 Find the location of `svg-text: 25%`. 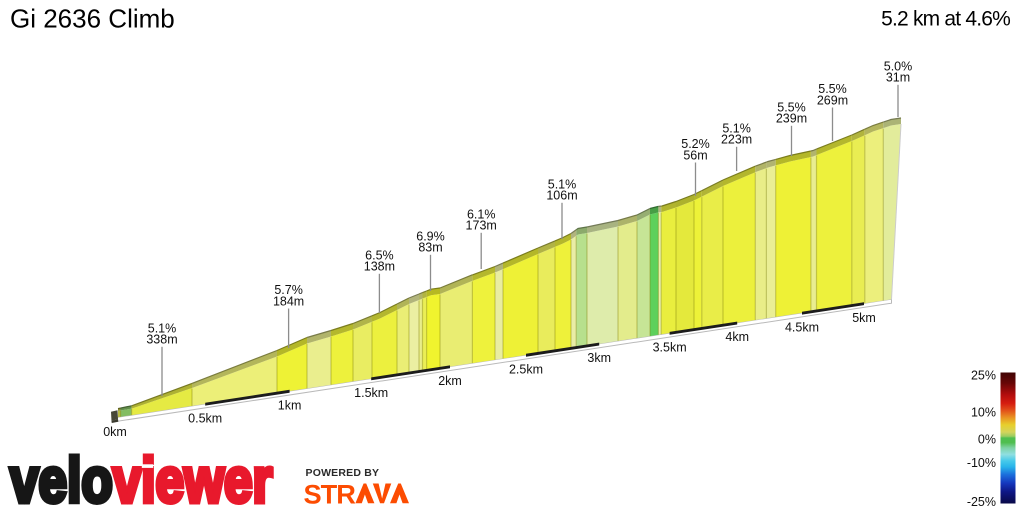

svg-text: 25% is located at coordinates (983, 376).